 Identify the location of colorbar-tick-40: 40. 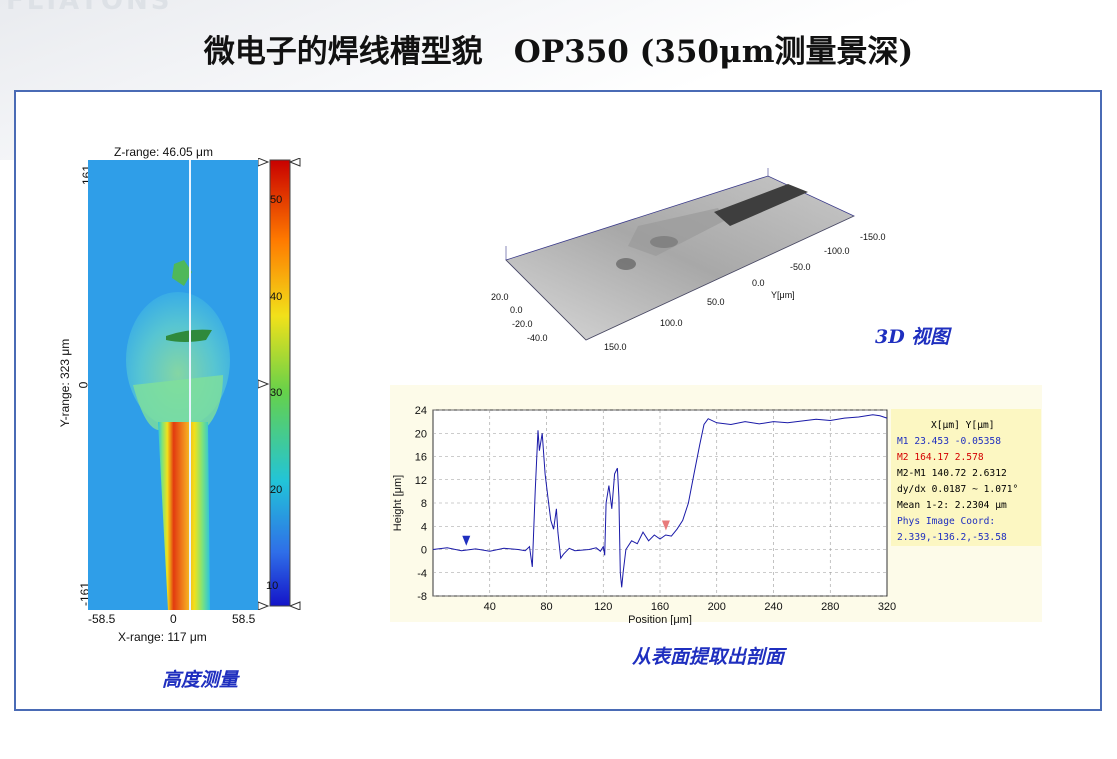
(276, 297).